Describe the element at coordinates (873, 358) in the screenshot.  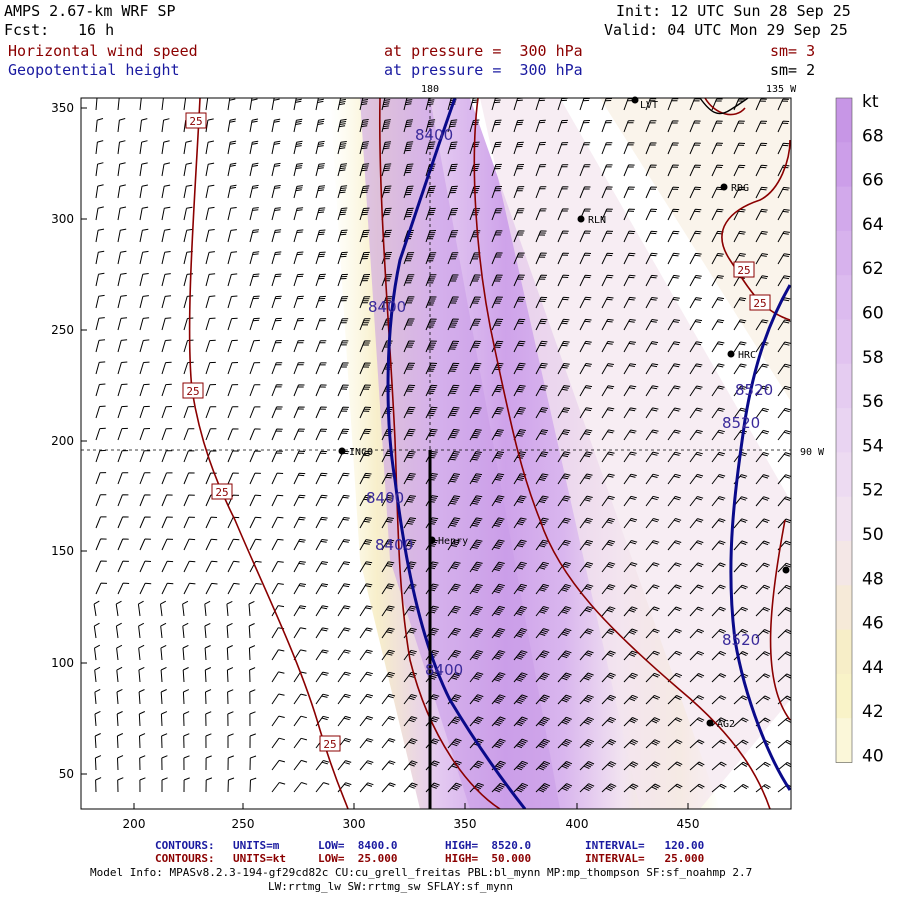
I see `colorbar-level: 58` at that location.